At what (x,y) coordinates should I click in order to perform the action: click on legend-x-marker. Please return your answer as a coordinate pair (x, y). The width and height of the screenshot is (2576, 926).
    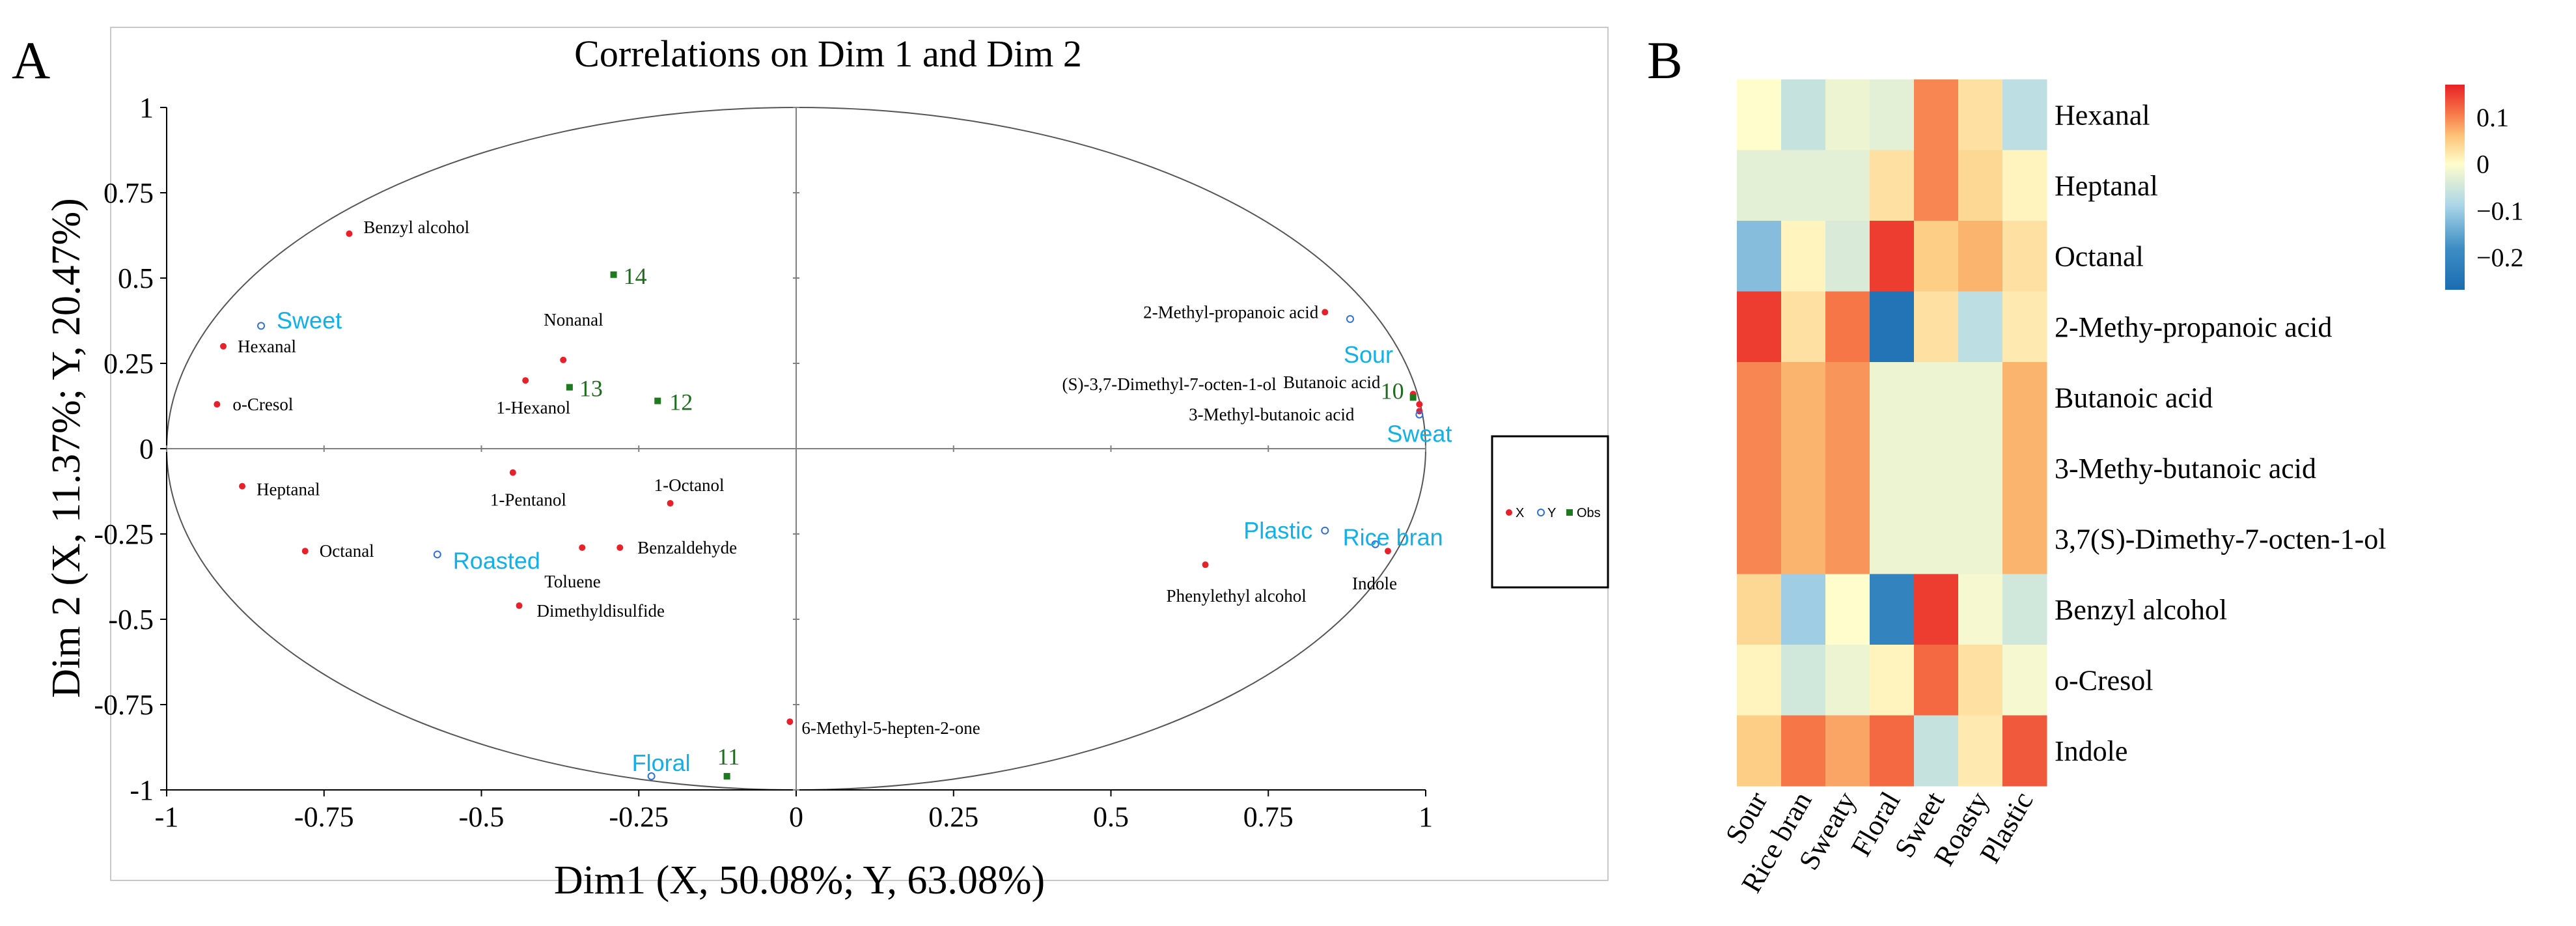
    Looking at the image, I should click on (1509, 512).